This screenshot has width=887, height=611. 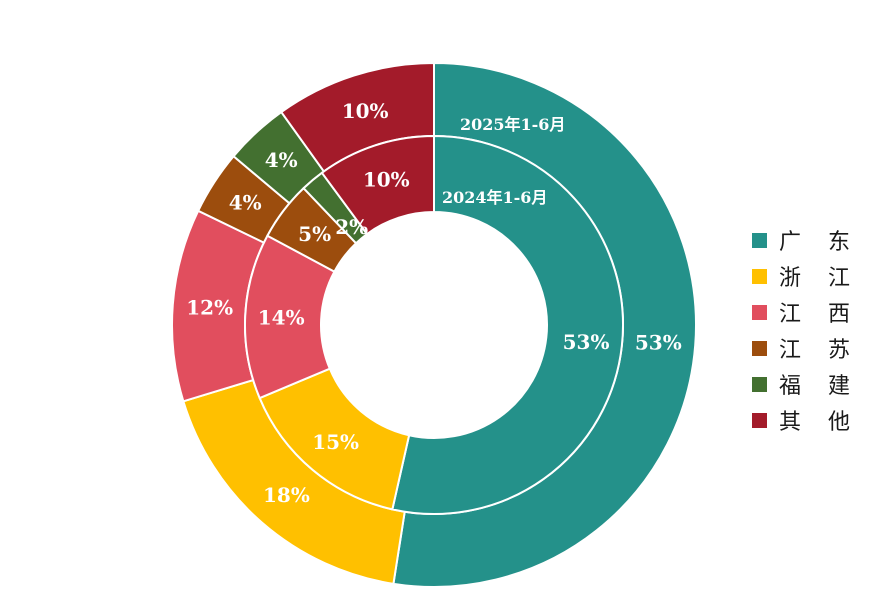 I want to click on data-label: 2%, so click(x=351, y=227).